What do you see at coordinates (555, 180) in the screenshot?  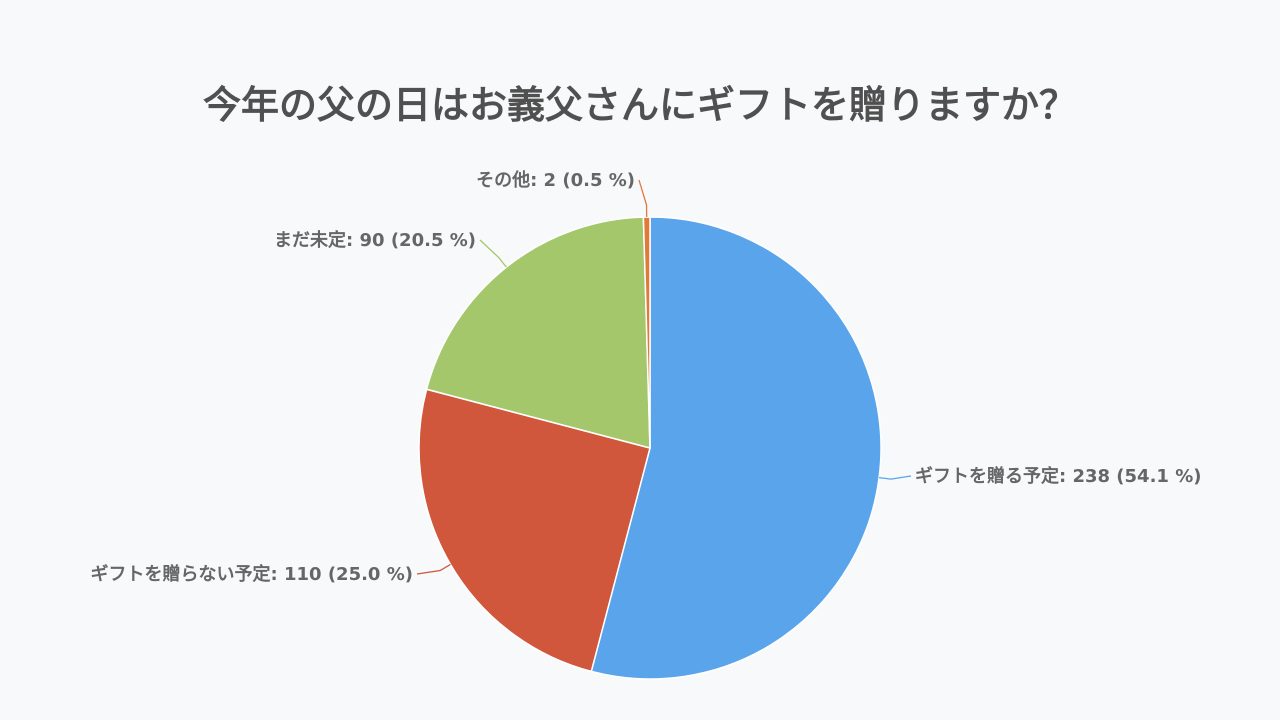 I see `slice-label-4: その他: 2 (0.5 %)` at bounding box center [555, 180].